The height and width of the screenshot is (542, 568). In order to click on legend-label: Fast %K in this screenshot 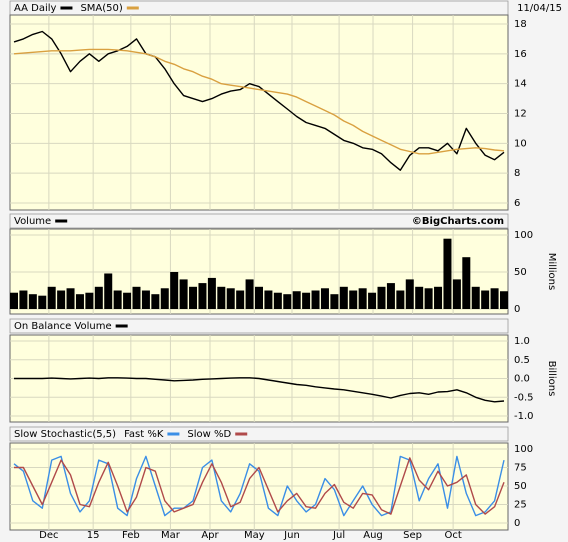, I will do `click(144, 434)`.